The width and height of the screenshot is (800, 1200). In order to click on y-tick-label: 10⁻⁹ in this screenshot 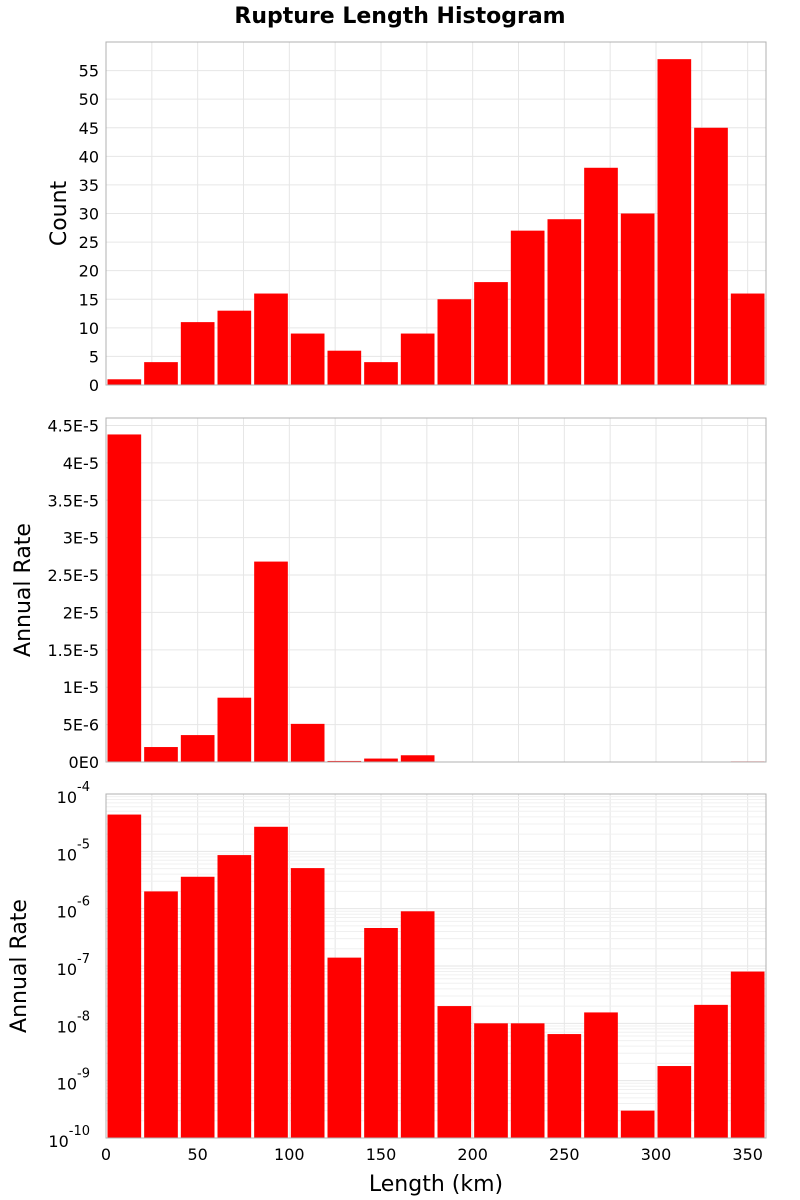, I will do `click(73, 1080)`.